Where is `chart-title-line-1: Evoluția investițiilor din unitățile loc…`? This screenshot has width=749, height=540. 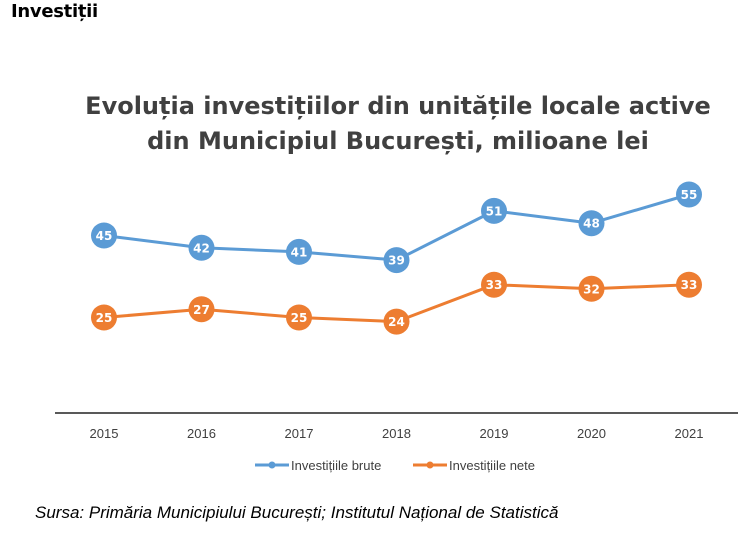
chart-title-line-1: Evoluția investițiilor din unitățile loc… is located at coordinates (398, 106).